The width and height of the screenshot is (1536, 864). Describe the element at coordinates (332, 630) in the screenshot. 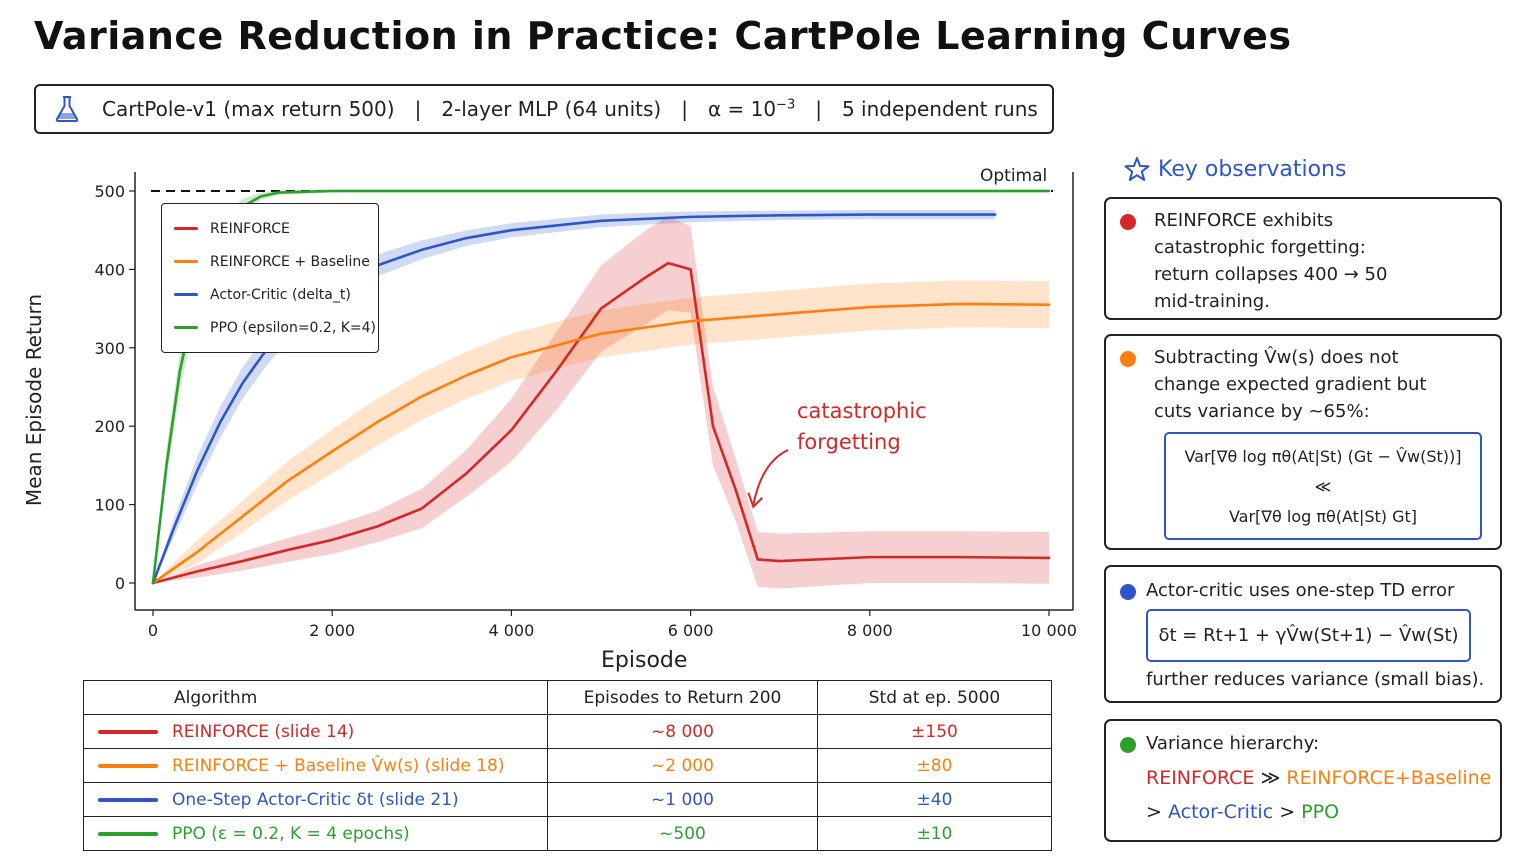

I see `x-tick-label: 2 000` at that location.